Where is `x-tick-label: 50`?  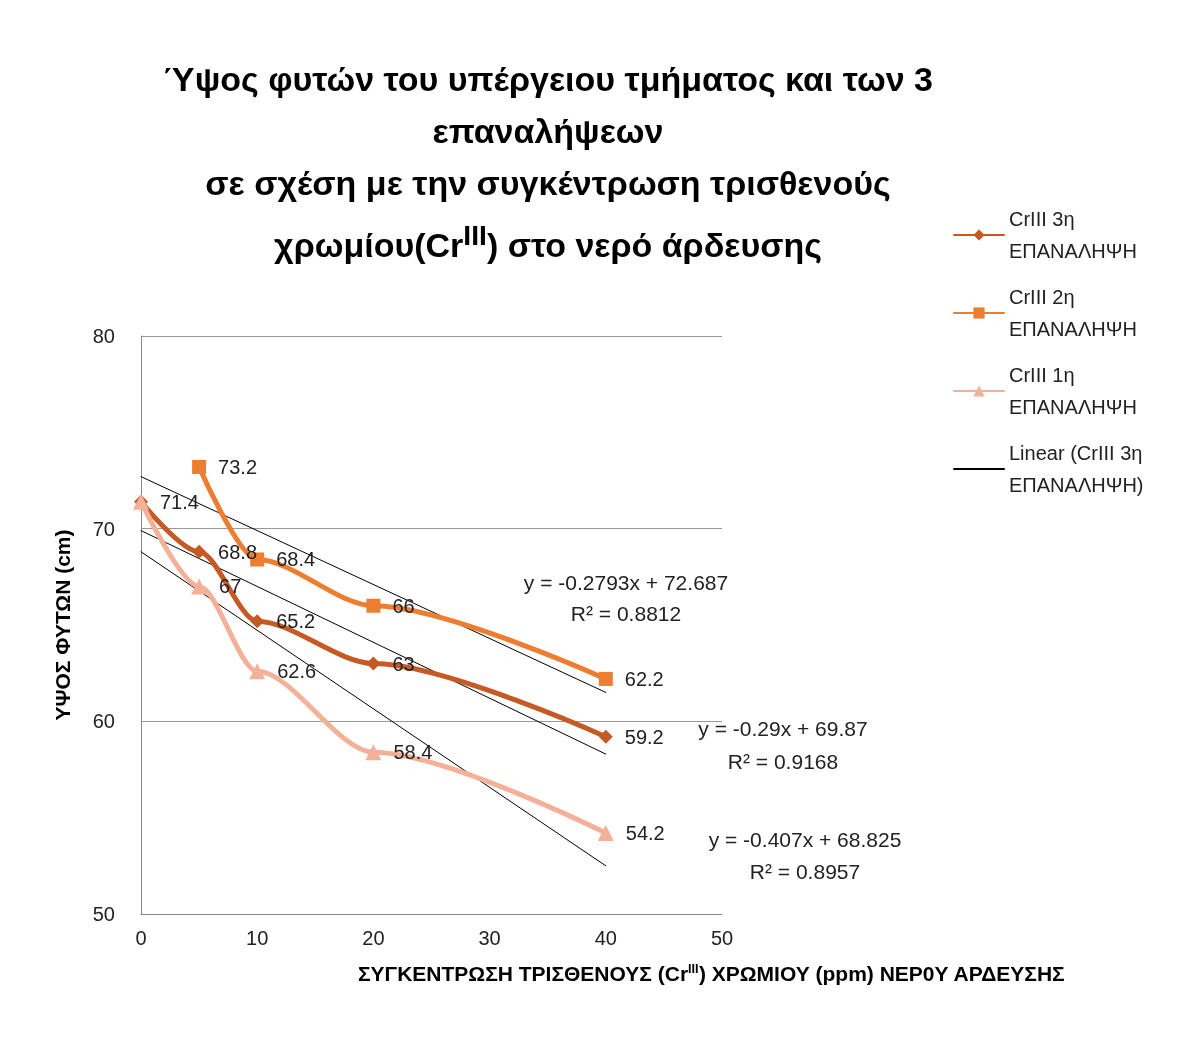
x-tick-label: 50 is located at coordinates (722, 938).